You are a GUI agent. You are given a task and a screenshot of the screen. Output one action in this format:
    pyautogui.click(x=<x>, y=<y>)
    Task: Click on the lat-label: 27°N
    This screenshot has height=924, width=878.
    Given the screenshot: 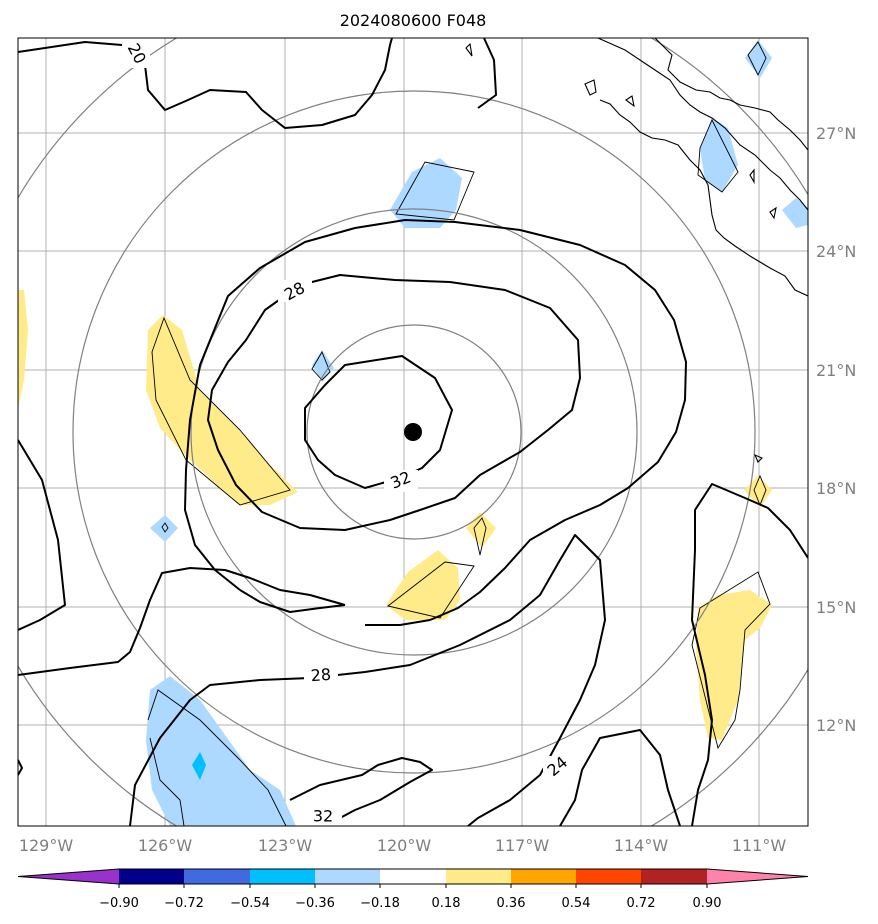 What is the action you would take?
    pyautogui.click(x=836, y=133)
    